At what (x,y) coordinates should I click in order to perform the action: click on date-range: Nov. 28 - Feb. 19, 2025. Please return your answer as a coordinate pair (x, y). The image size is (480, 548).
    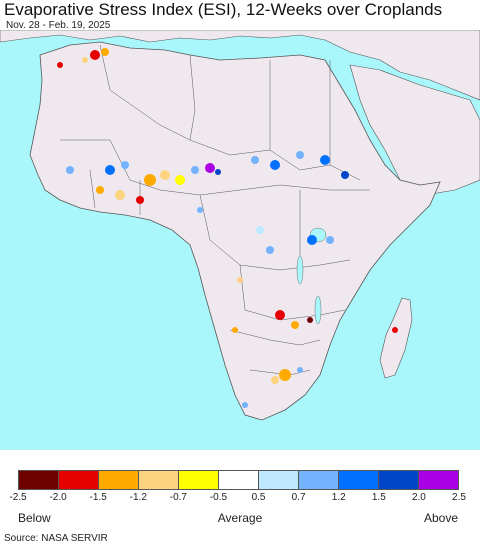
    Looking at the image, I should click on (58, 25).